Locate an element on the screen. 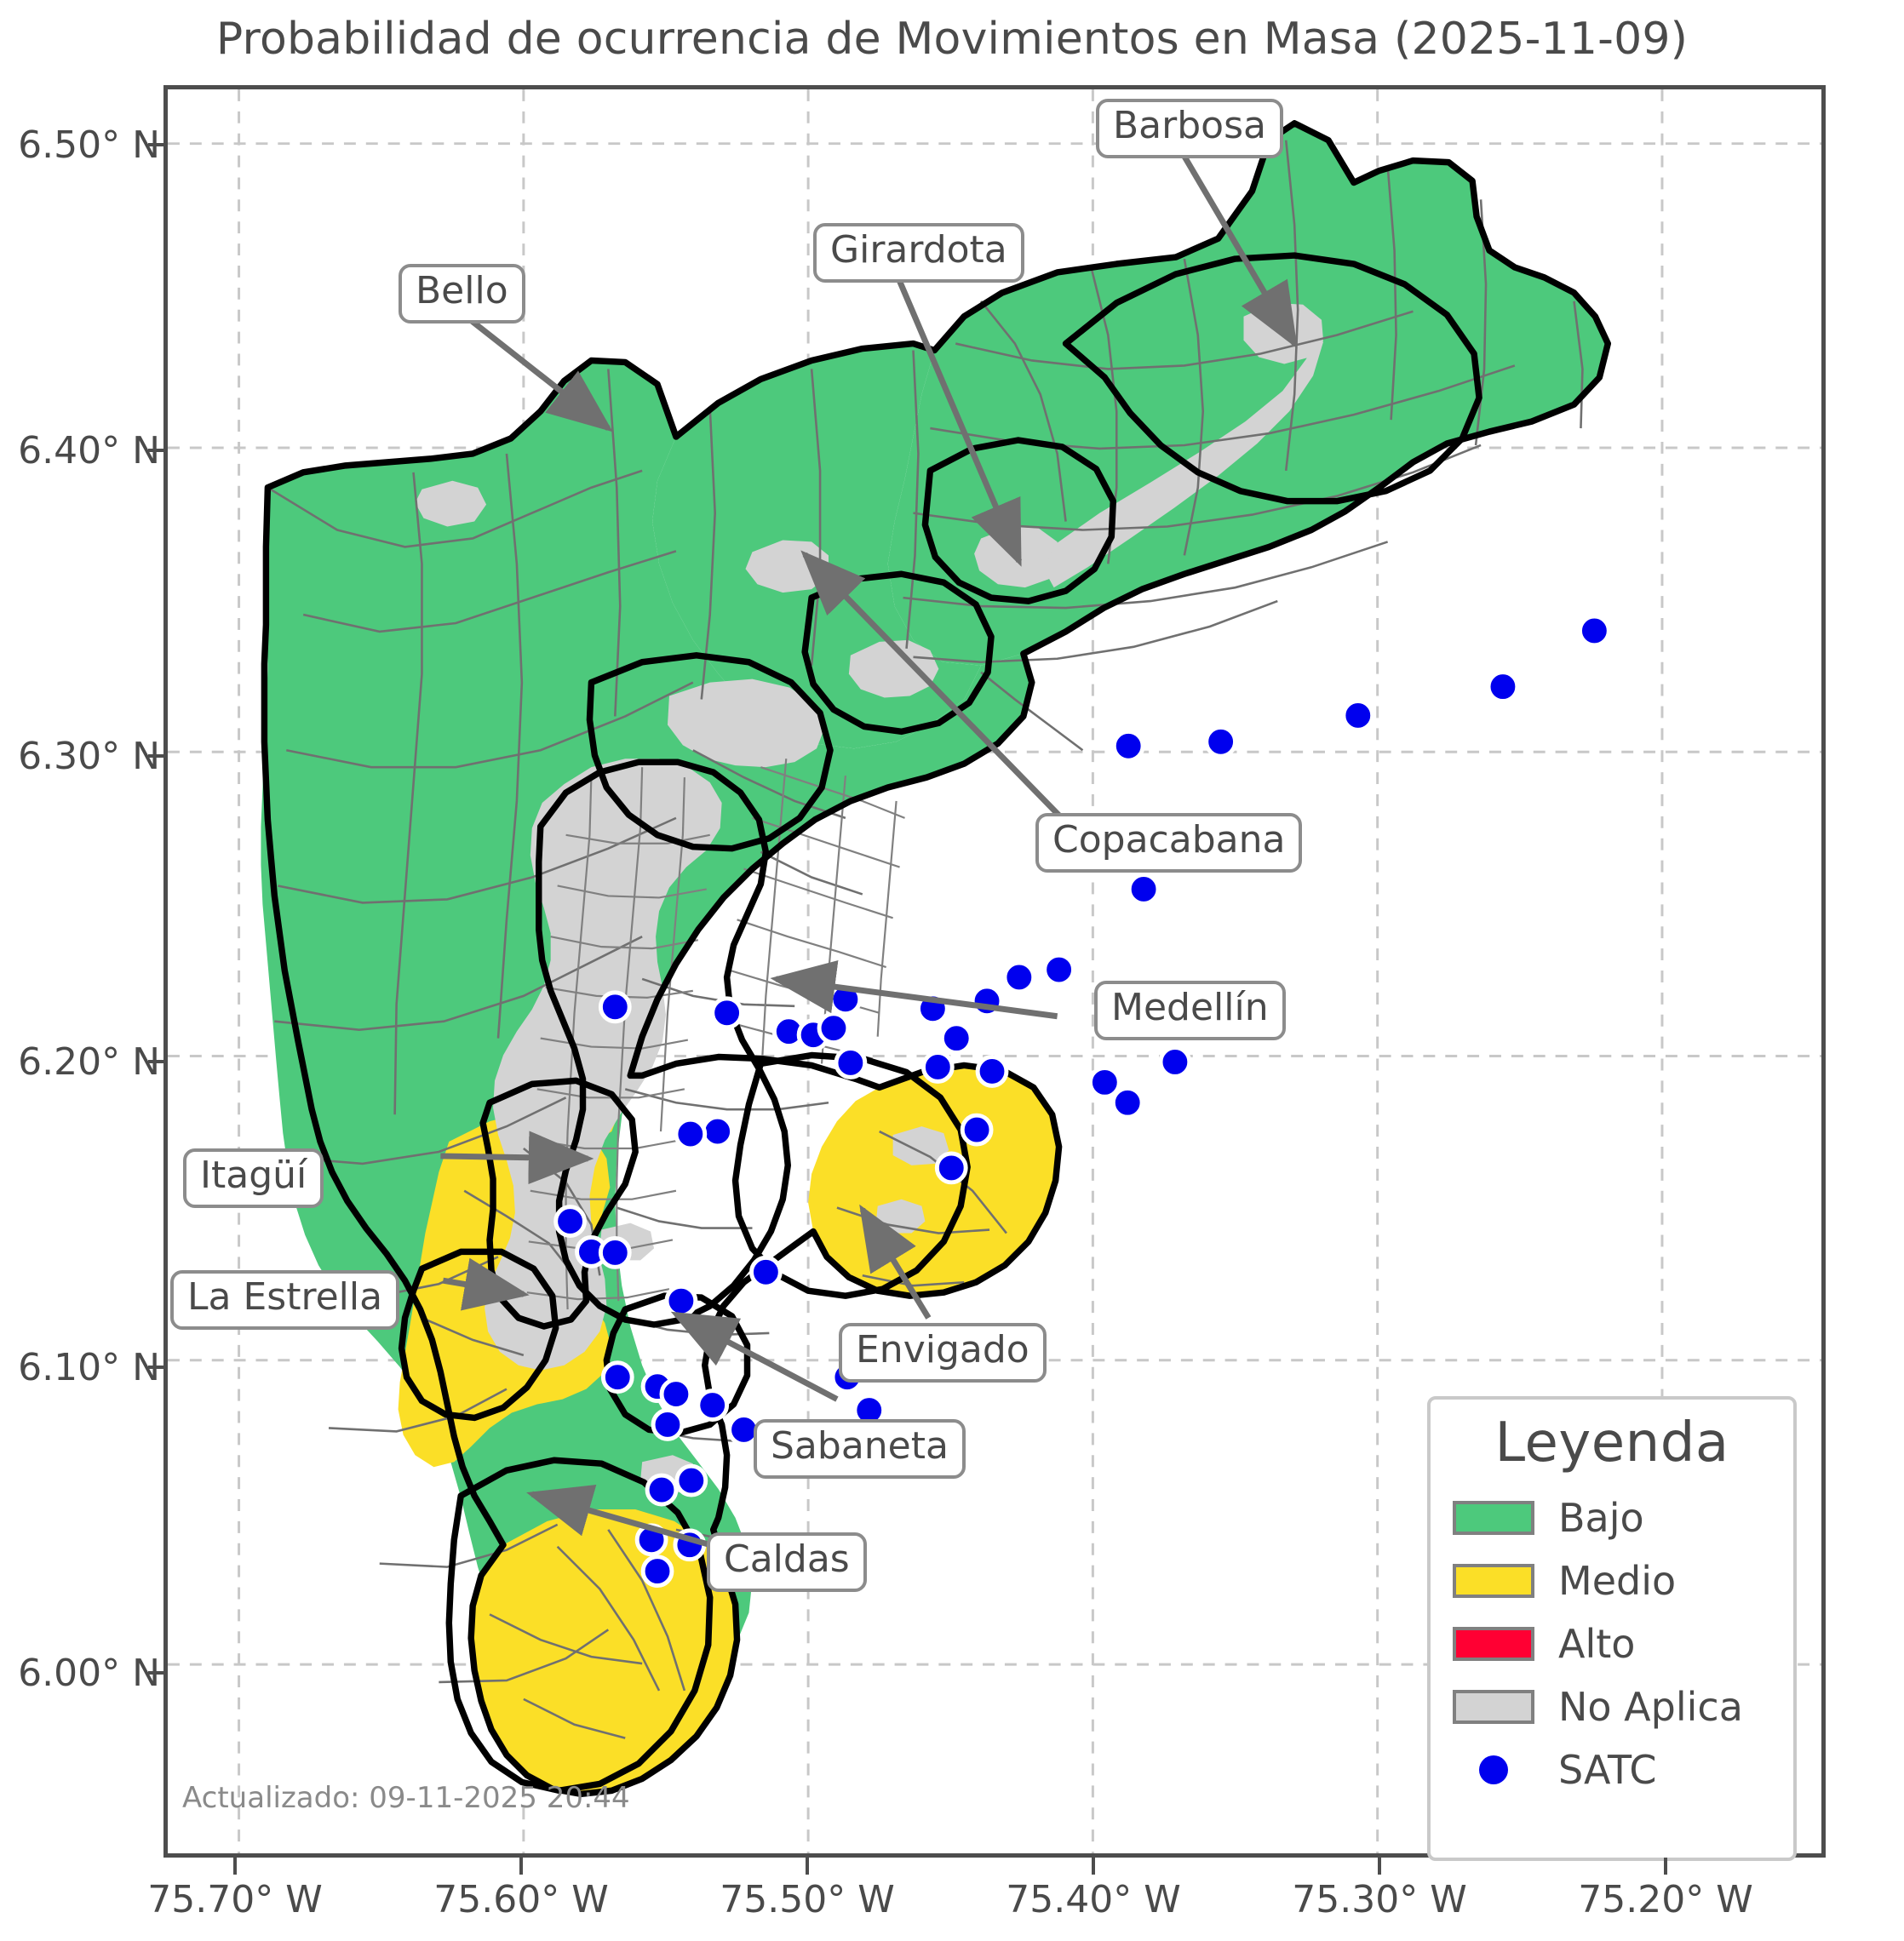 This screenshot has width=1904, height=1941. satc-dot-icon is located at coordinates (1493, 1769).